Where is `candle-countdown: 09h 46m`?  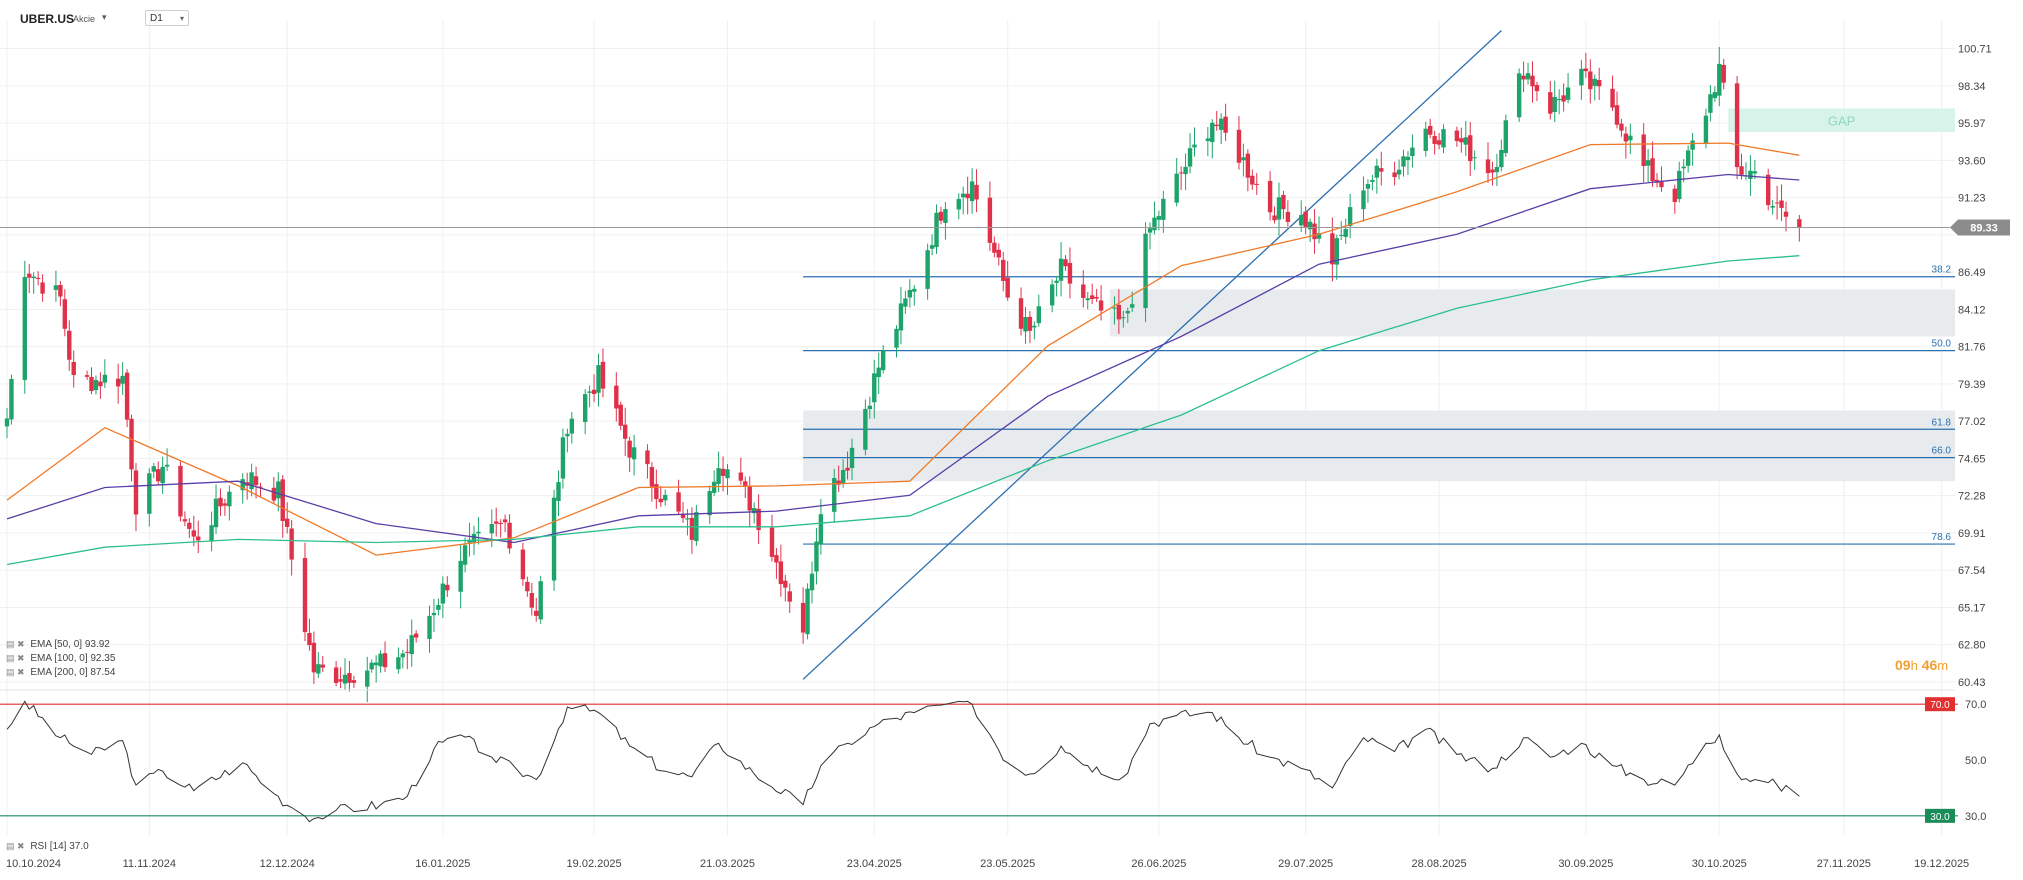 candle-countdown: 09h 46m is located at coordinates (1921, 665).